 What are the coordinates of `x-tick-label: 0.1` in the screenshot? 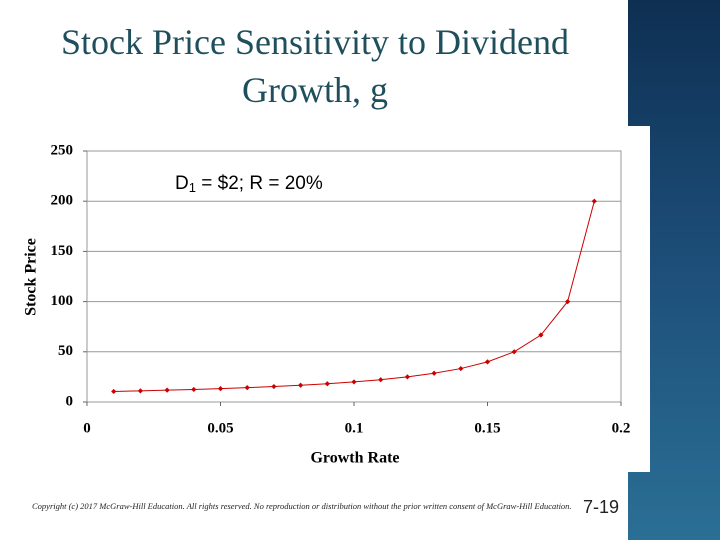 It's located at (354, 428).